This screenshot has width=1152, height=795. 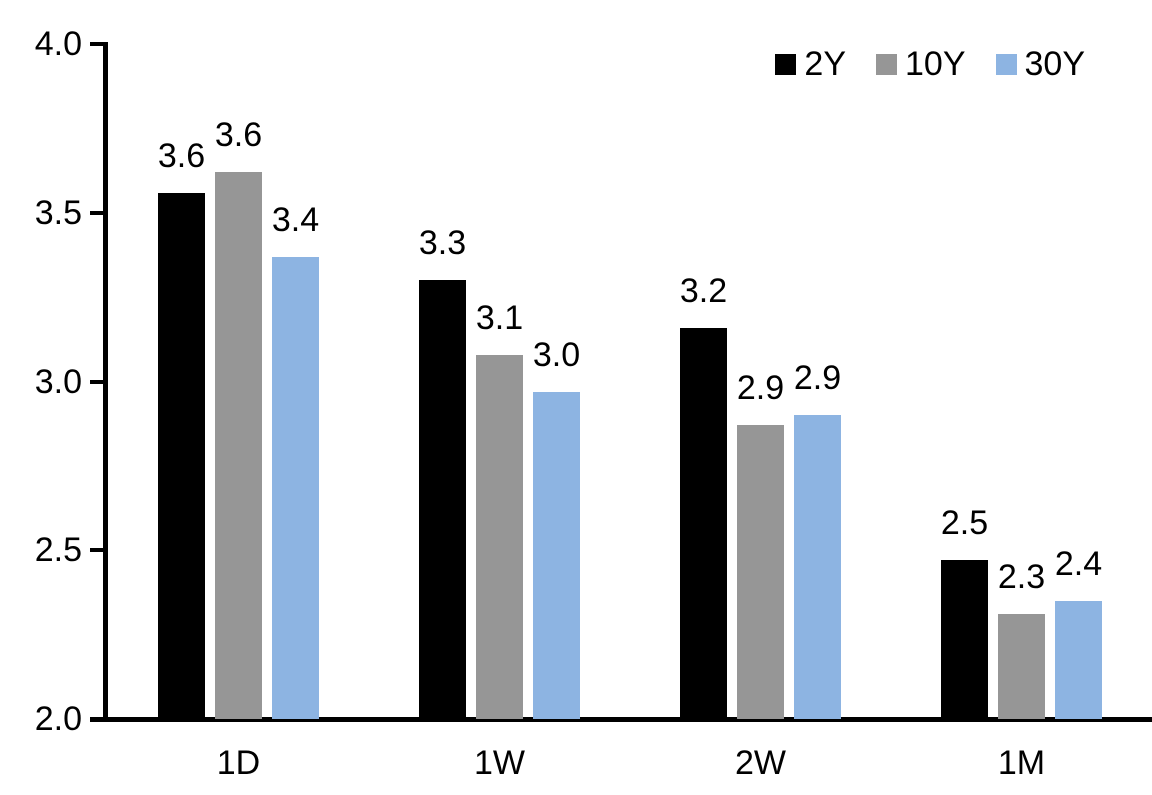 I want to click on bar-group-1m: 2.5 2.3 2.4, so click(x=1021, y=612).